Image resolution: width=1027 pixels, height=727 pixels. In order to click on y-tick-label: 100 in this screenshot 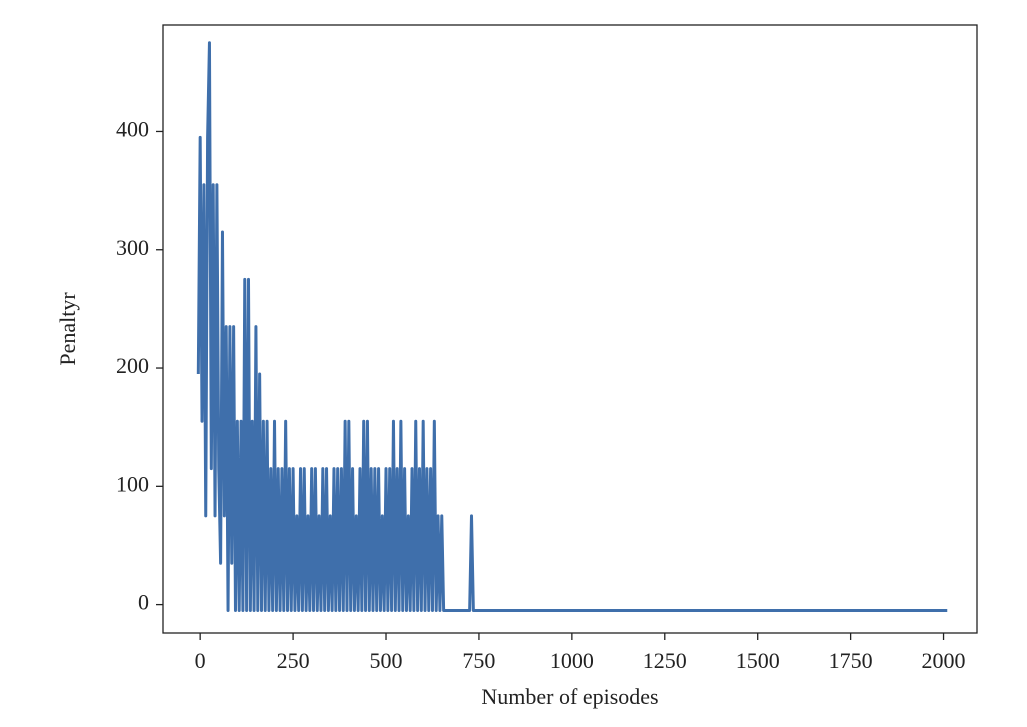, I will do `click(132, 483)`.